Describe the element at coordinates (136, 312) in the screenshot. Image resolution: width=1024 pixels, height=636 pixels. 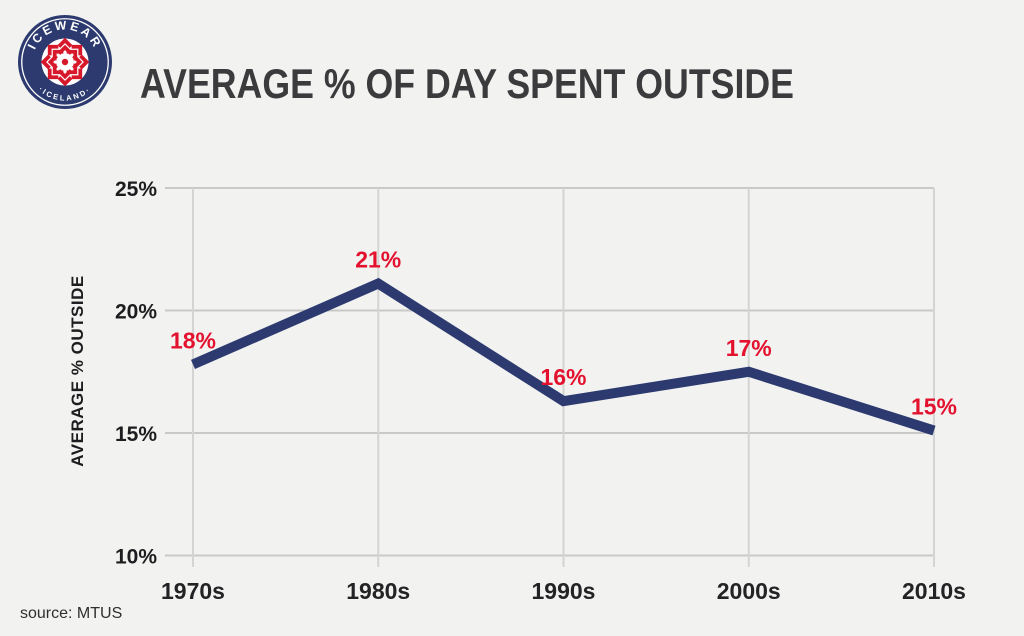
I see `y-tick-label: 20%` at that location.